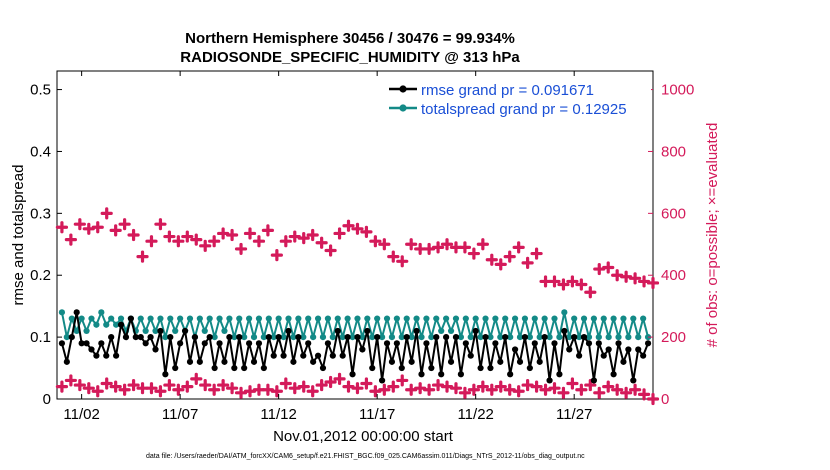 The image size is (830, 470). I want to click on y-right-tick-label: 200, so click(673, 337).